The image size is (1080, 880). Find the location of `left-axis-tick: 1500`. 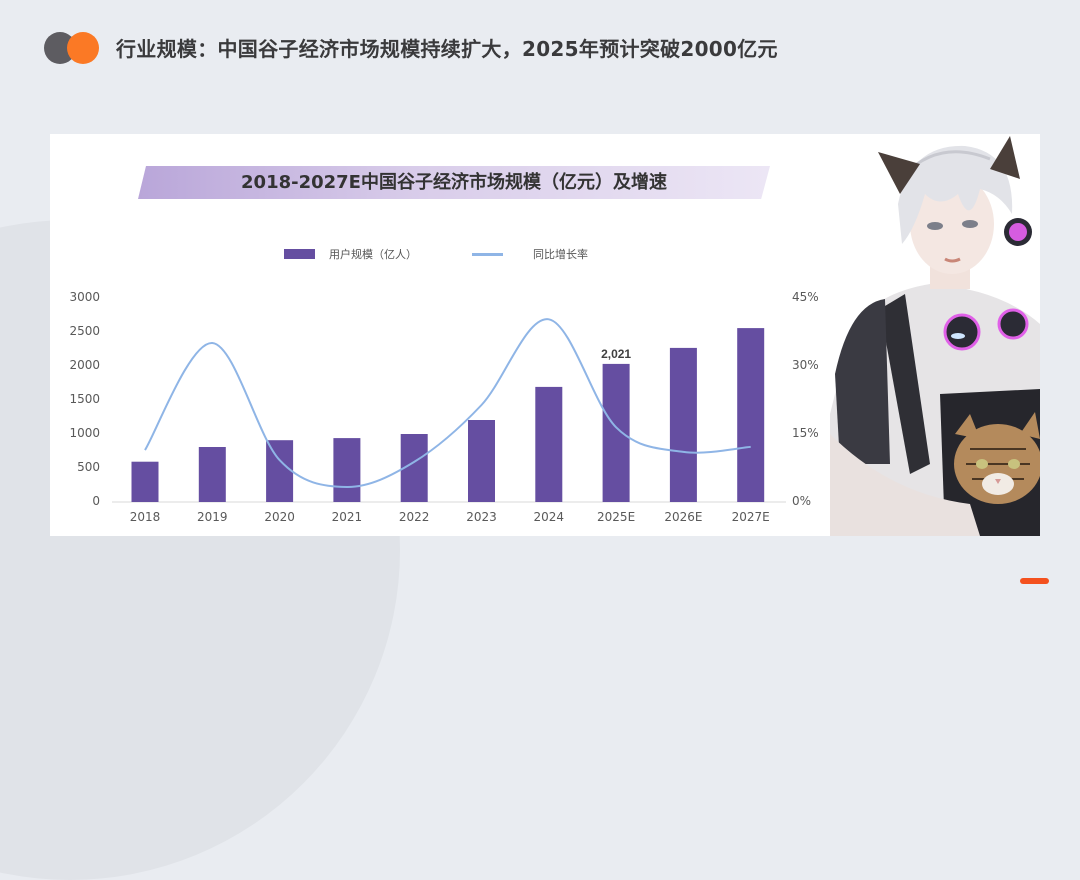

left-axis-tick: 1500 is located at coordinates (84, 399).